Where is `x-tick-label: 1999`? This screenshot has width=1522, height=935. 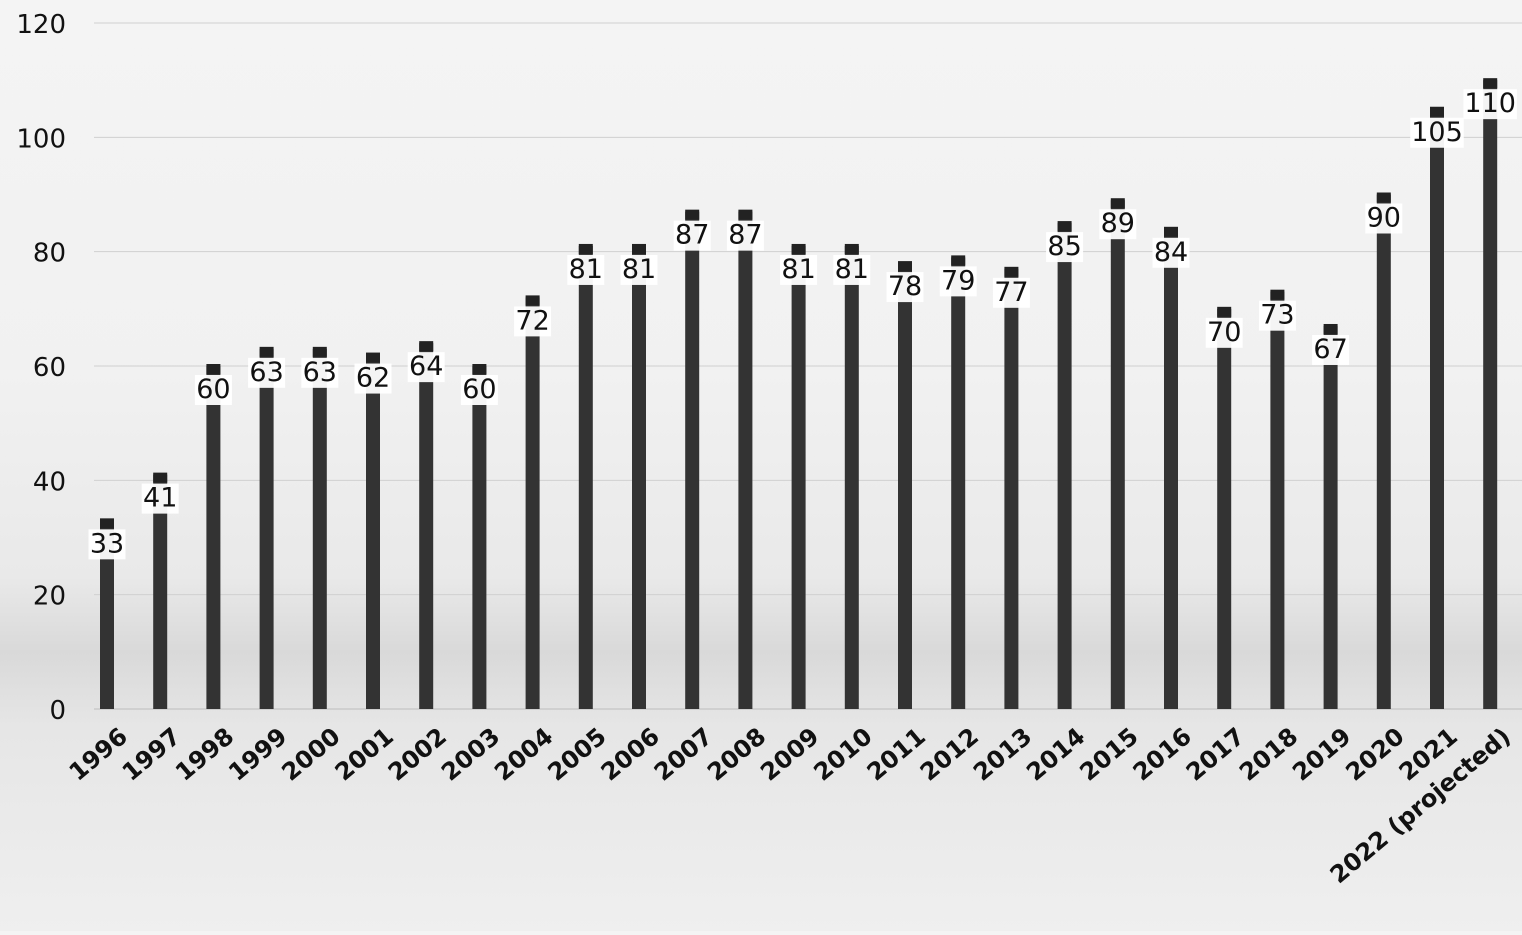 x-tick-label: 1999 is located at coordinates (257, 754).